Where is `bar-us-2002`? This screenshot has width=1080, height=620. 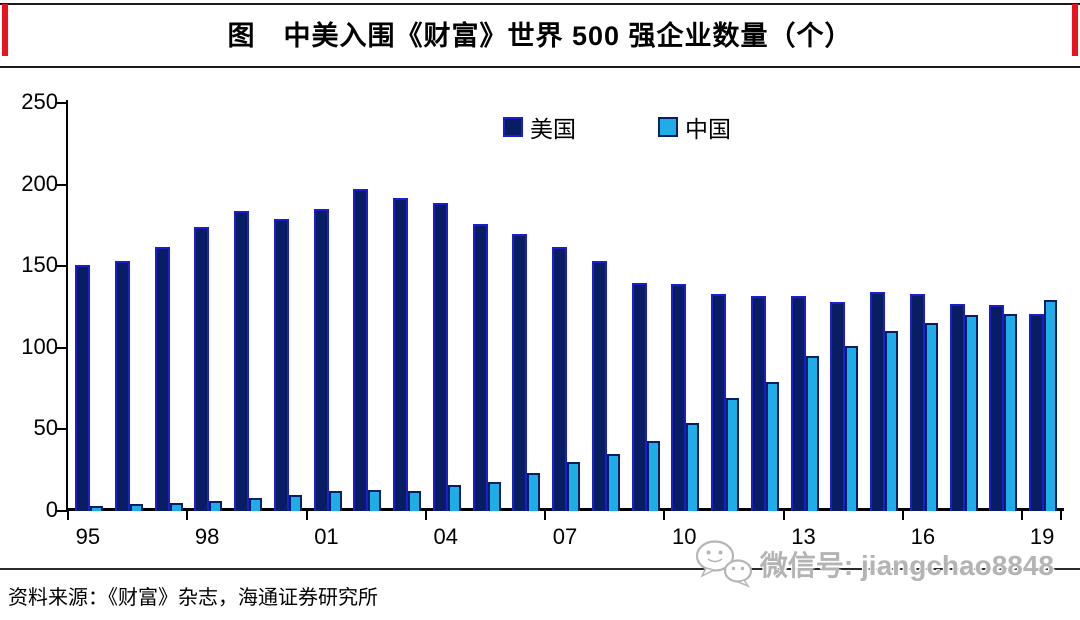
bar-us-2002 is located at coordinates (361, 350).